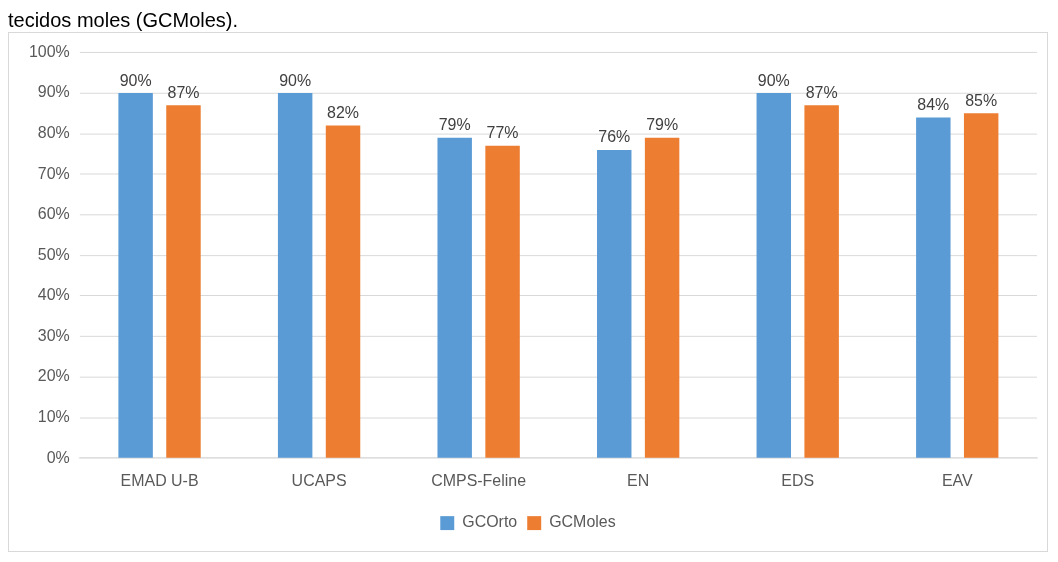 The image size is (1058, 562). Describe the element at coordinates (53, 214) in the screenshot. I see `y-tick-label: 60%` at that location.